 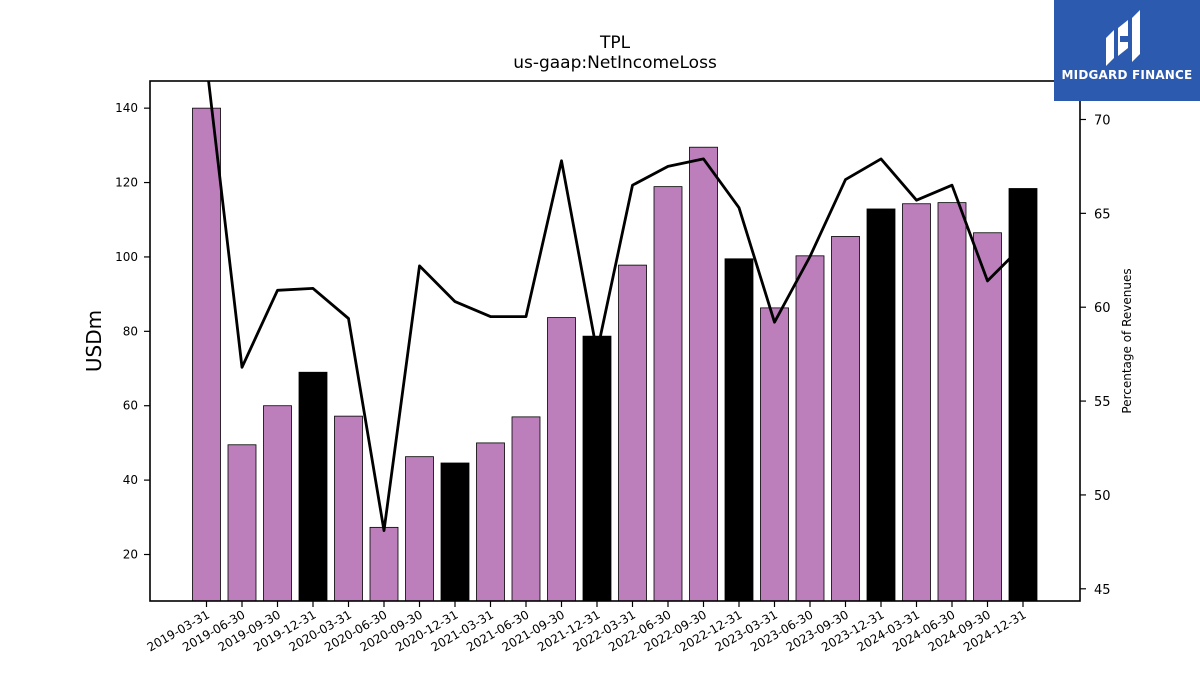 What do you see at coordinates (94, 341) in the screenshot?
I see `y-axis-label: USDm` at bounding box center [94, 341].